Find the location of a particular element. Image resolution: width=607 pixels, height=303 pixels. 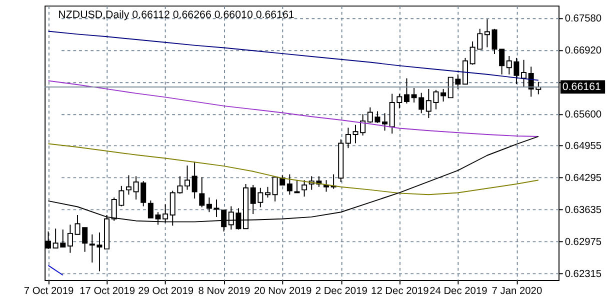

x-tick-label: 7 Oct 2019 is located at coordinates (49, 292).